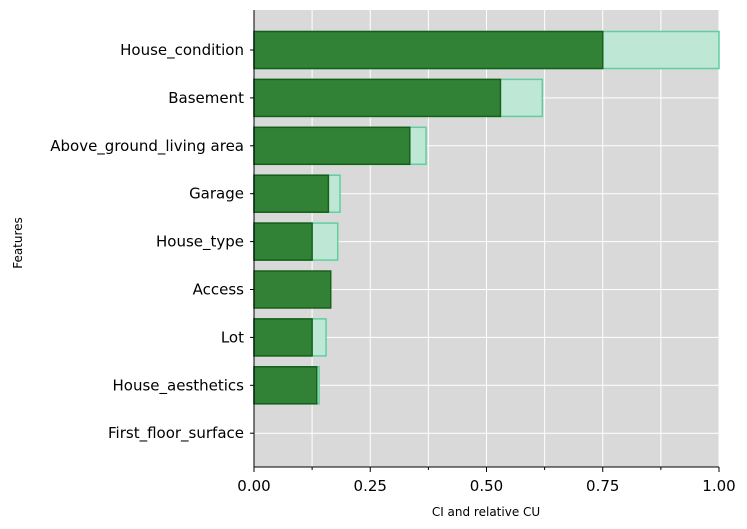 Image resolution: width=747 pixels, height=529 pixels. What do you see at coordinates (292, 289) in the screenshot?
I see `bar-dark-inner-access` at bounding box center [292, 289].